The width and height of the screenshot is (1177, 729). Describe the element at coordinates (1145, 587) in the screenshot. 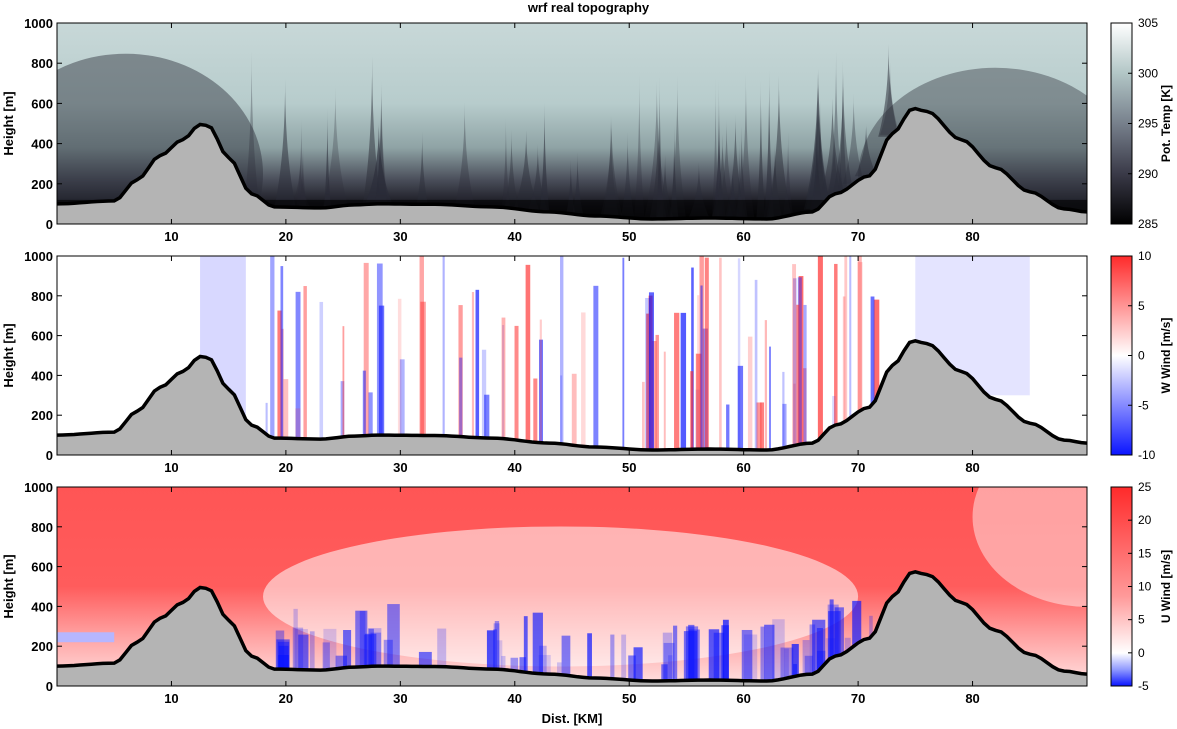

I see `colorbar-tick-label: 10` at that location.